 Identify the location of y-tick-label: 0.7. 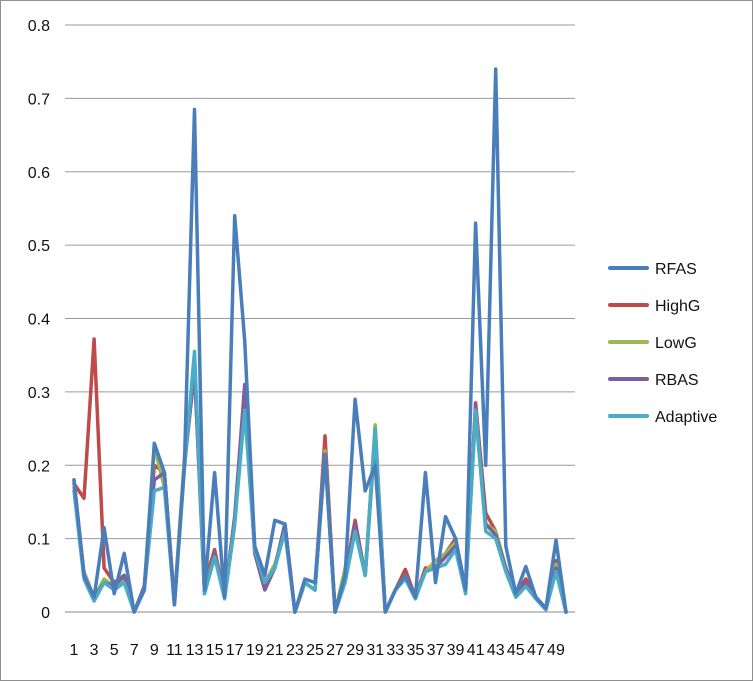
(39, 99).